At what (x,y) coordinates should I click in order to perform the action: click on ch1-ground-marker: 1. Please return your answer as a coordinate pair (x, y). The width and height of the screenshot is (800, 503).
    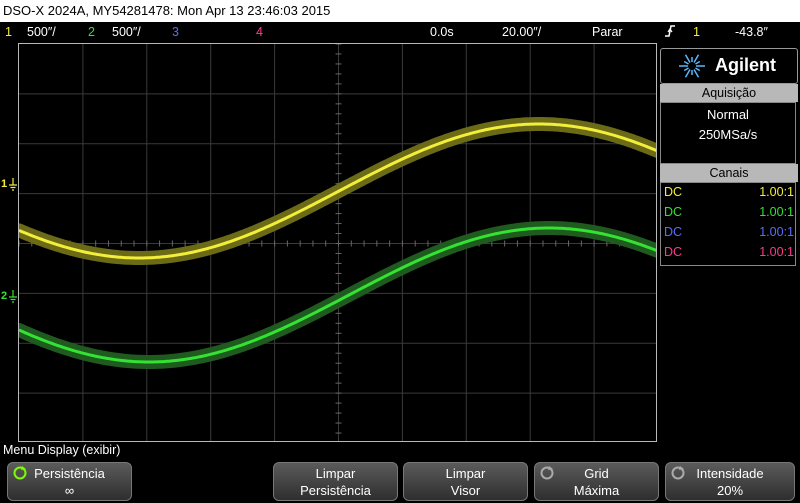
    Looking at the image, I should click on (9, 184).